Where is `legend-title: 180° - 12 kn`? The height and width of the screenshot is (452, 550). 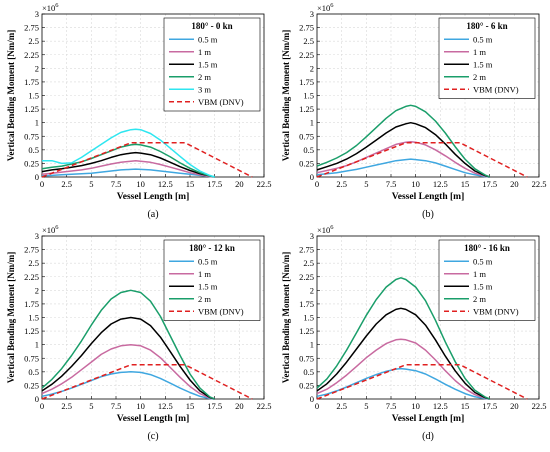
legend-title: 180° - 12 kn is located at coordinates (212, 248).